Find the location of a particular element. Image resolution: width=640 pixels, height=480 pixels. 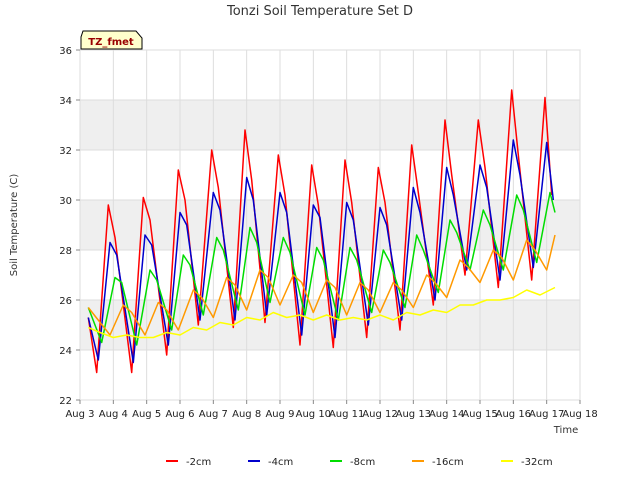

legend: -2cm -4cm -8cm -16cm -32cm is located at coordinates (359, 462).